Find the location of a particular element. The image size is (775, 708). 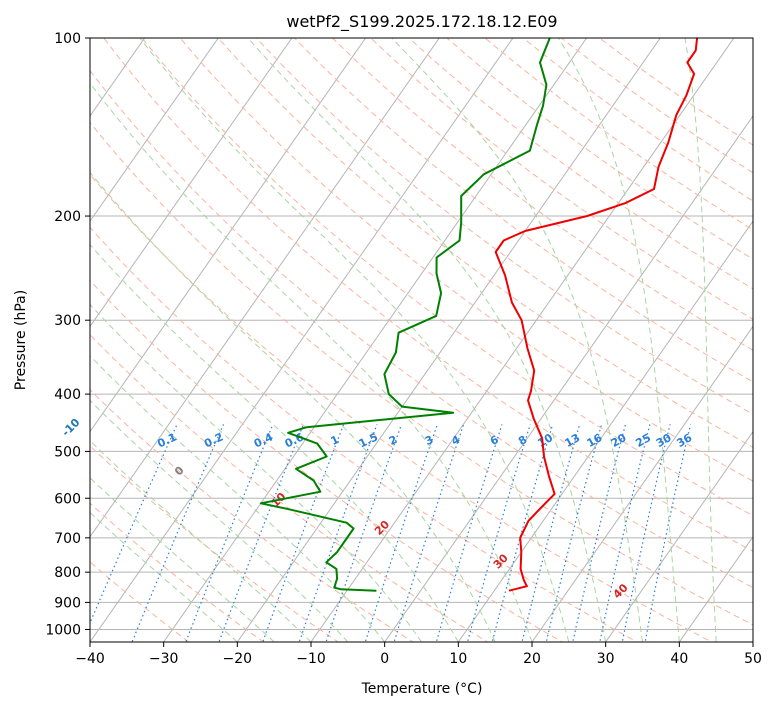

x-tick-label: 20 is located at coordinates (532, 659).